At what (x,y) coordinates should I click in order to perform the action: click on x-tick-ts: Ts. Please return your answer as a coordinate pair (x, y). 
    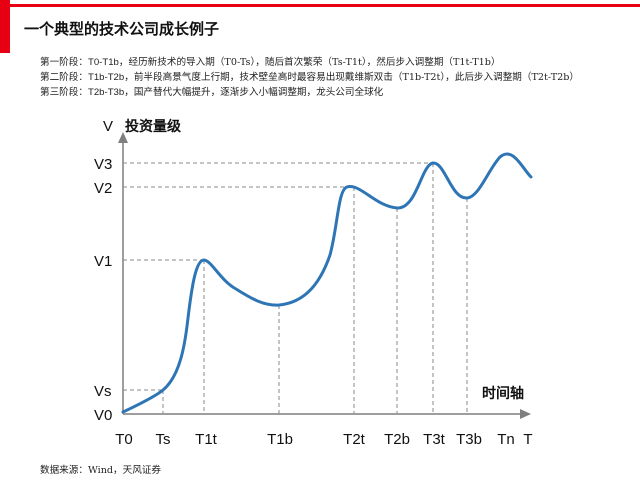
    Looking at the image, I should click on (163, 439).